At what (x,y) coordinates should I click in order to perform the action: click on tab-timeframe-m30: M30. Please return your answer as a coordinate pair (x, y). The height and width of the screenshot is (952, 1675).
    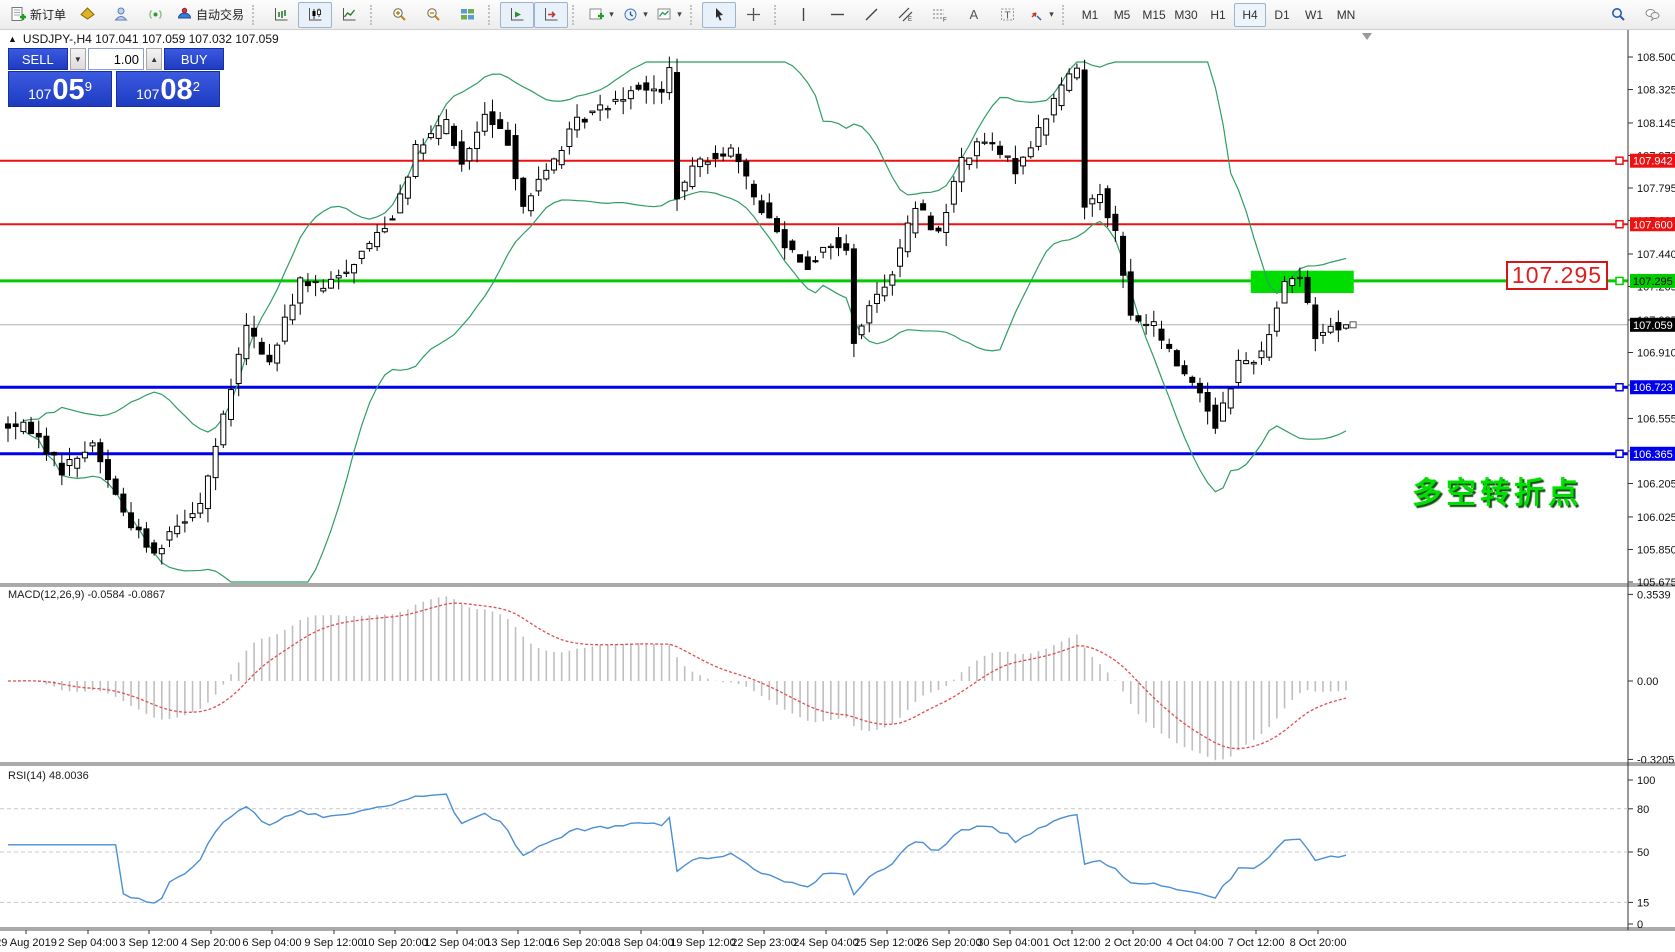
    Looking at the image, I should click on (1186, 14).